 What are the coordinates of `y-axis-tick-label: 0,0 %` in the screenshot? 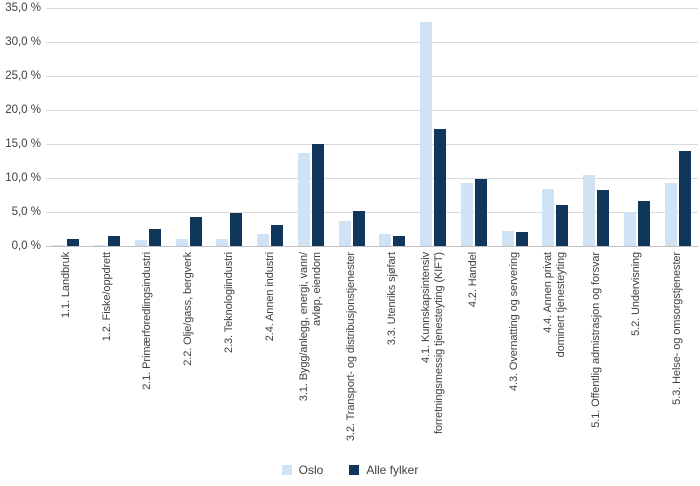 It's located at (26, 246).